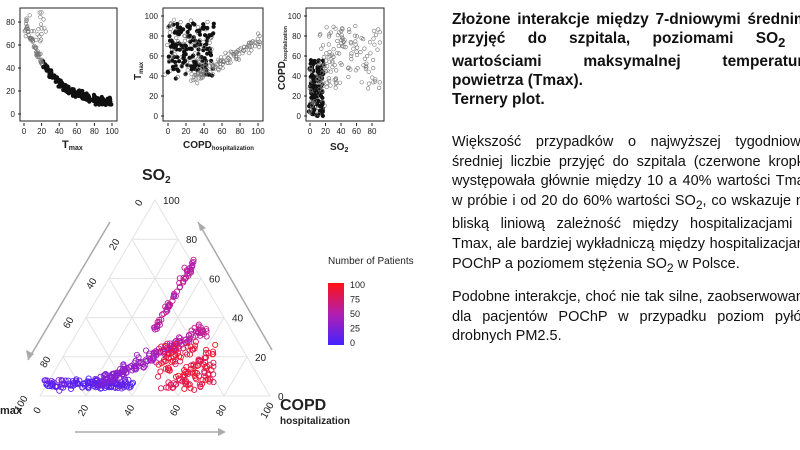 The width and height of the screenshot is (800, 450). Describe the element at coordinates (186, 131) in the screenshot. I see `x-tick-label: 20` at that location.